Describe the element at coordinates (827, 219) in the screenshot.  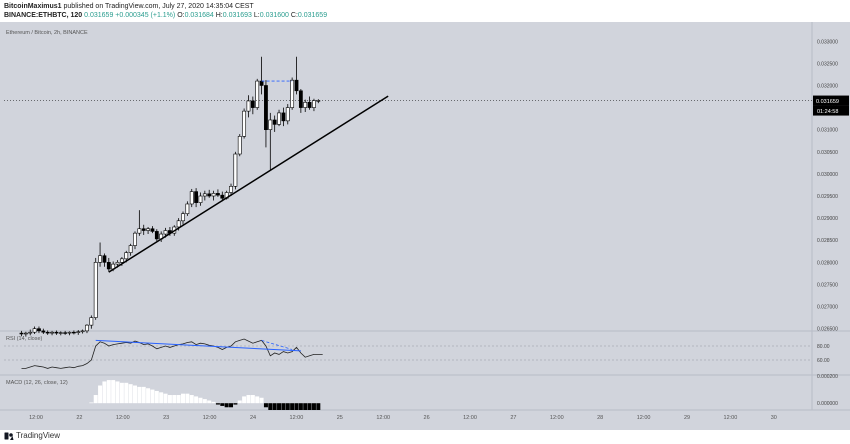
I see `price-tick-label: 0.029000` at that location.